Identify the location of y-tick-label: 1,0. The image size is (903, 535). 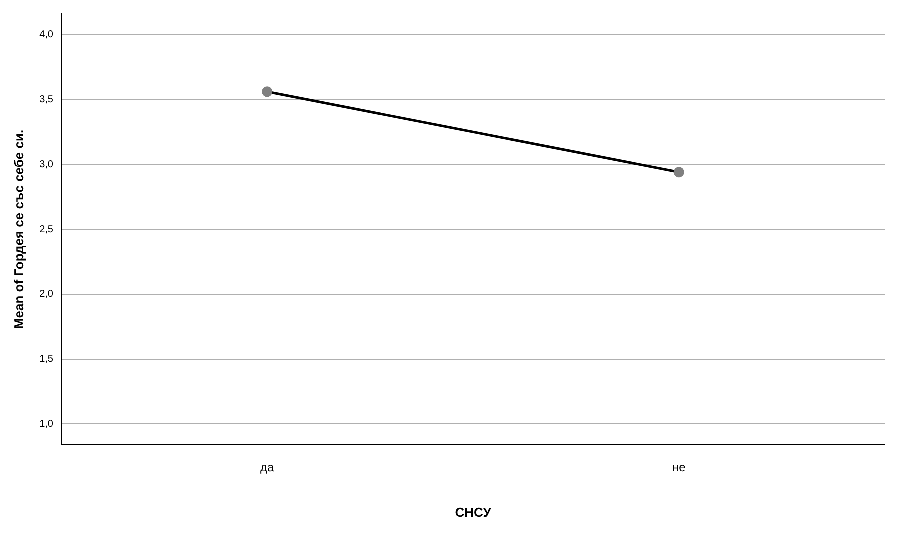
(47, 424).